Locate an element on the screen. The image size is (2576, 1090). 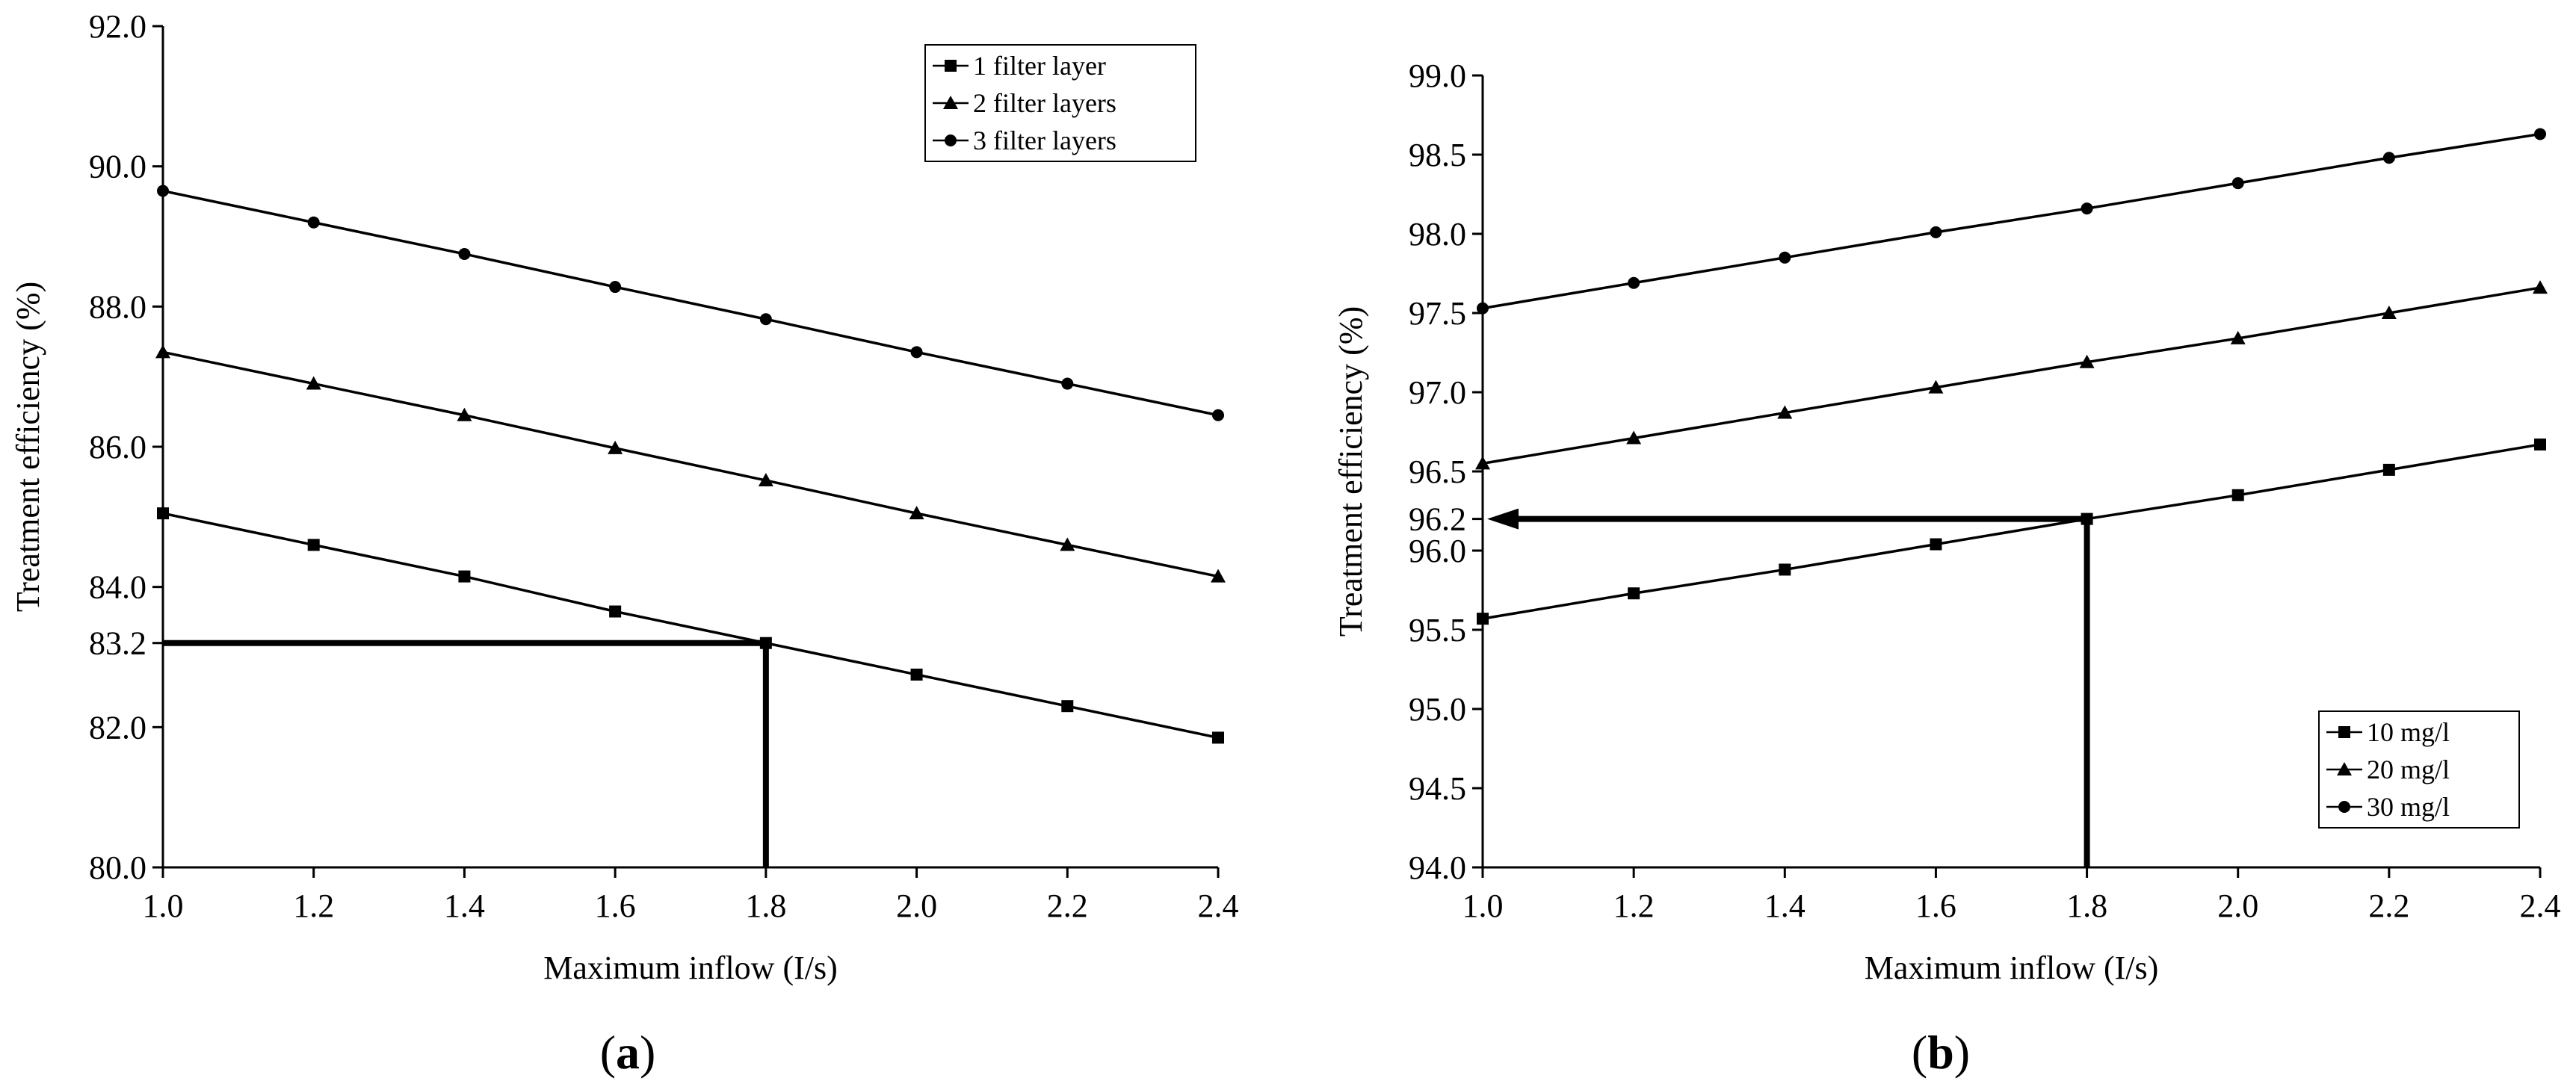
legend-label: 2 filter layers is located at coordinates (1044, 103).